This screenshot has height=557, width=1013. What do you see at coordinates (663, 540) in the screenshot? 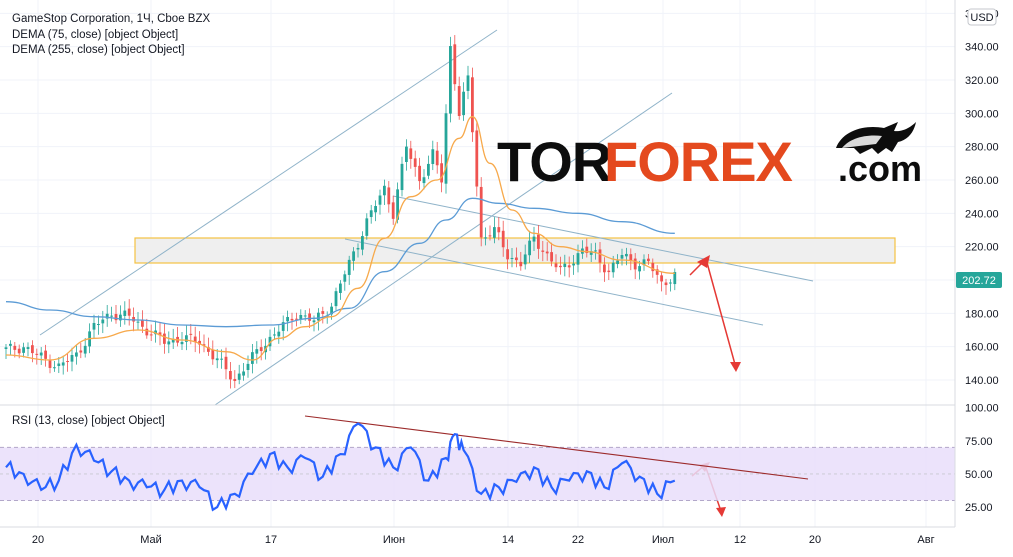
I see `time-tick-label: Июл` at bounding box center [663, 540].